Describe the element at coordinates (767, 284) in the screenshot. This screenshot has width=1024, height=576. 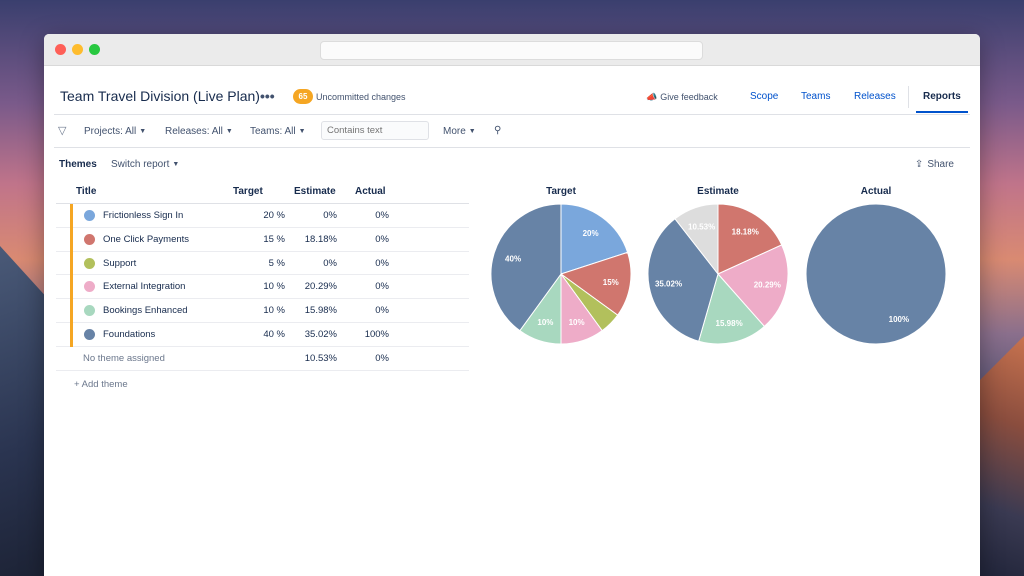
I see `pie-slice-label: 20.29%` at that location.